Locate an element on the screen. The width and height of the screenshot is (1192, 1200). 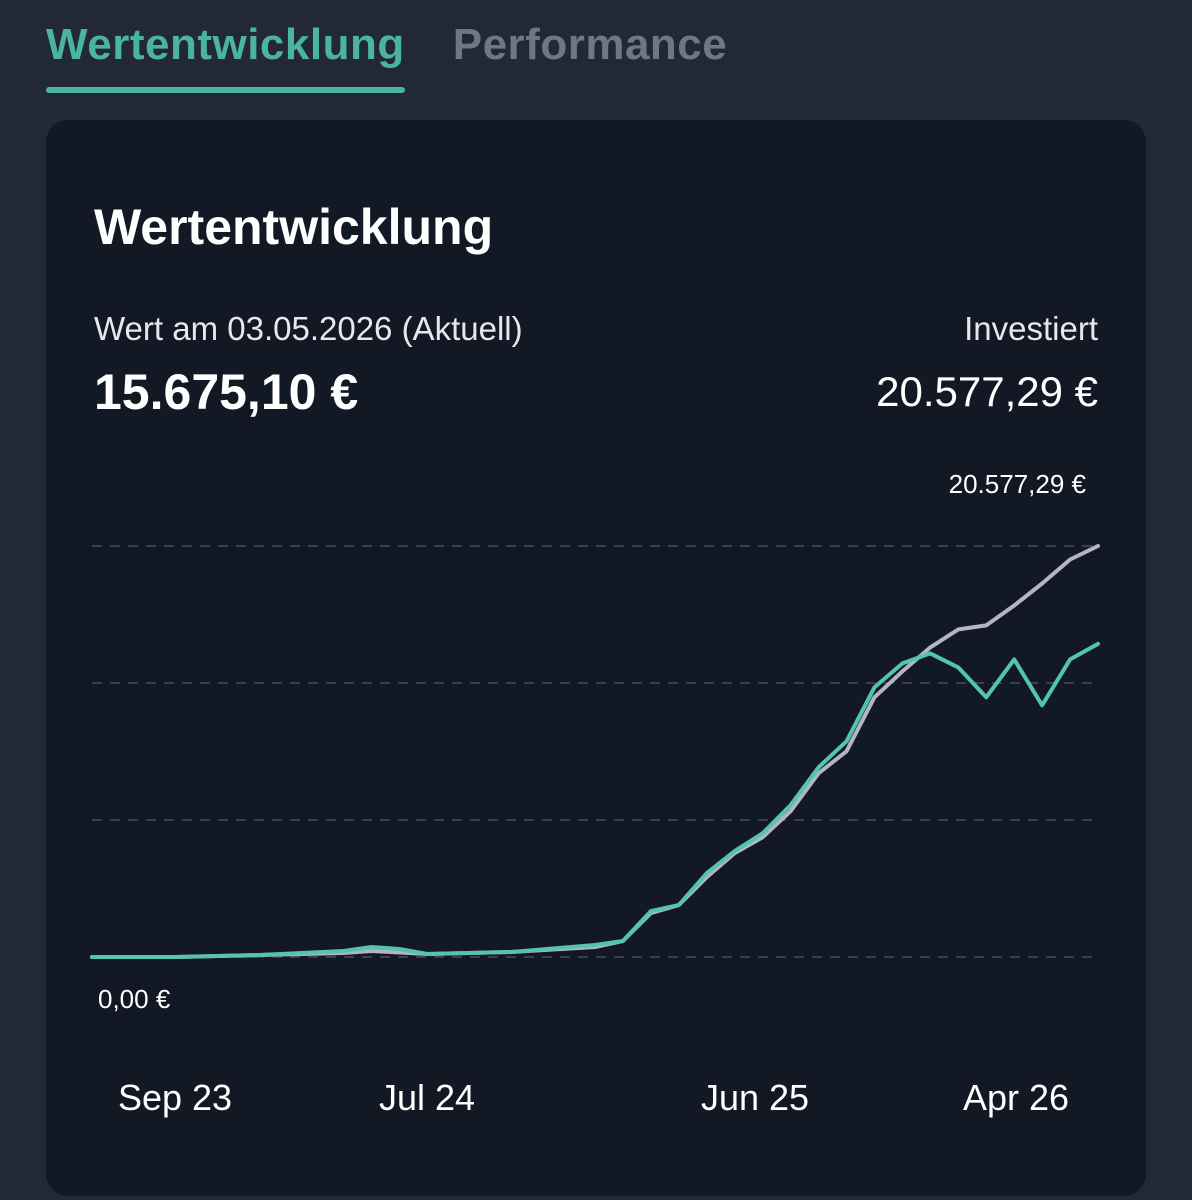
invested-amount: 20.577,29 € is located at coordinates (987, 391).